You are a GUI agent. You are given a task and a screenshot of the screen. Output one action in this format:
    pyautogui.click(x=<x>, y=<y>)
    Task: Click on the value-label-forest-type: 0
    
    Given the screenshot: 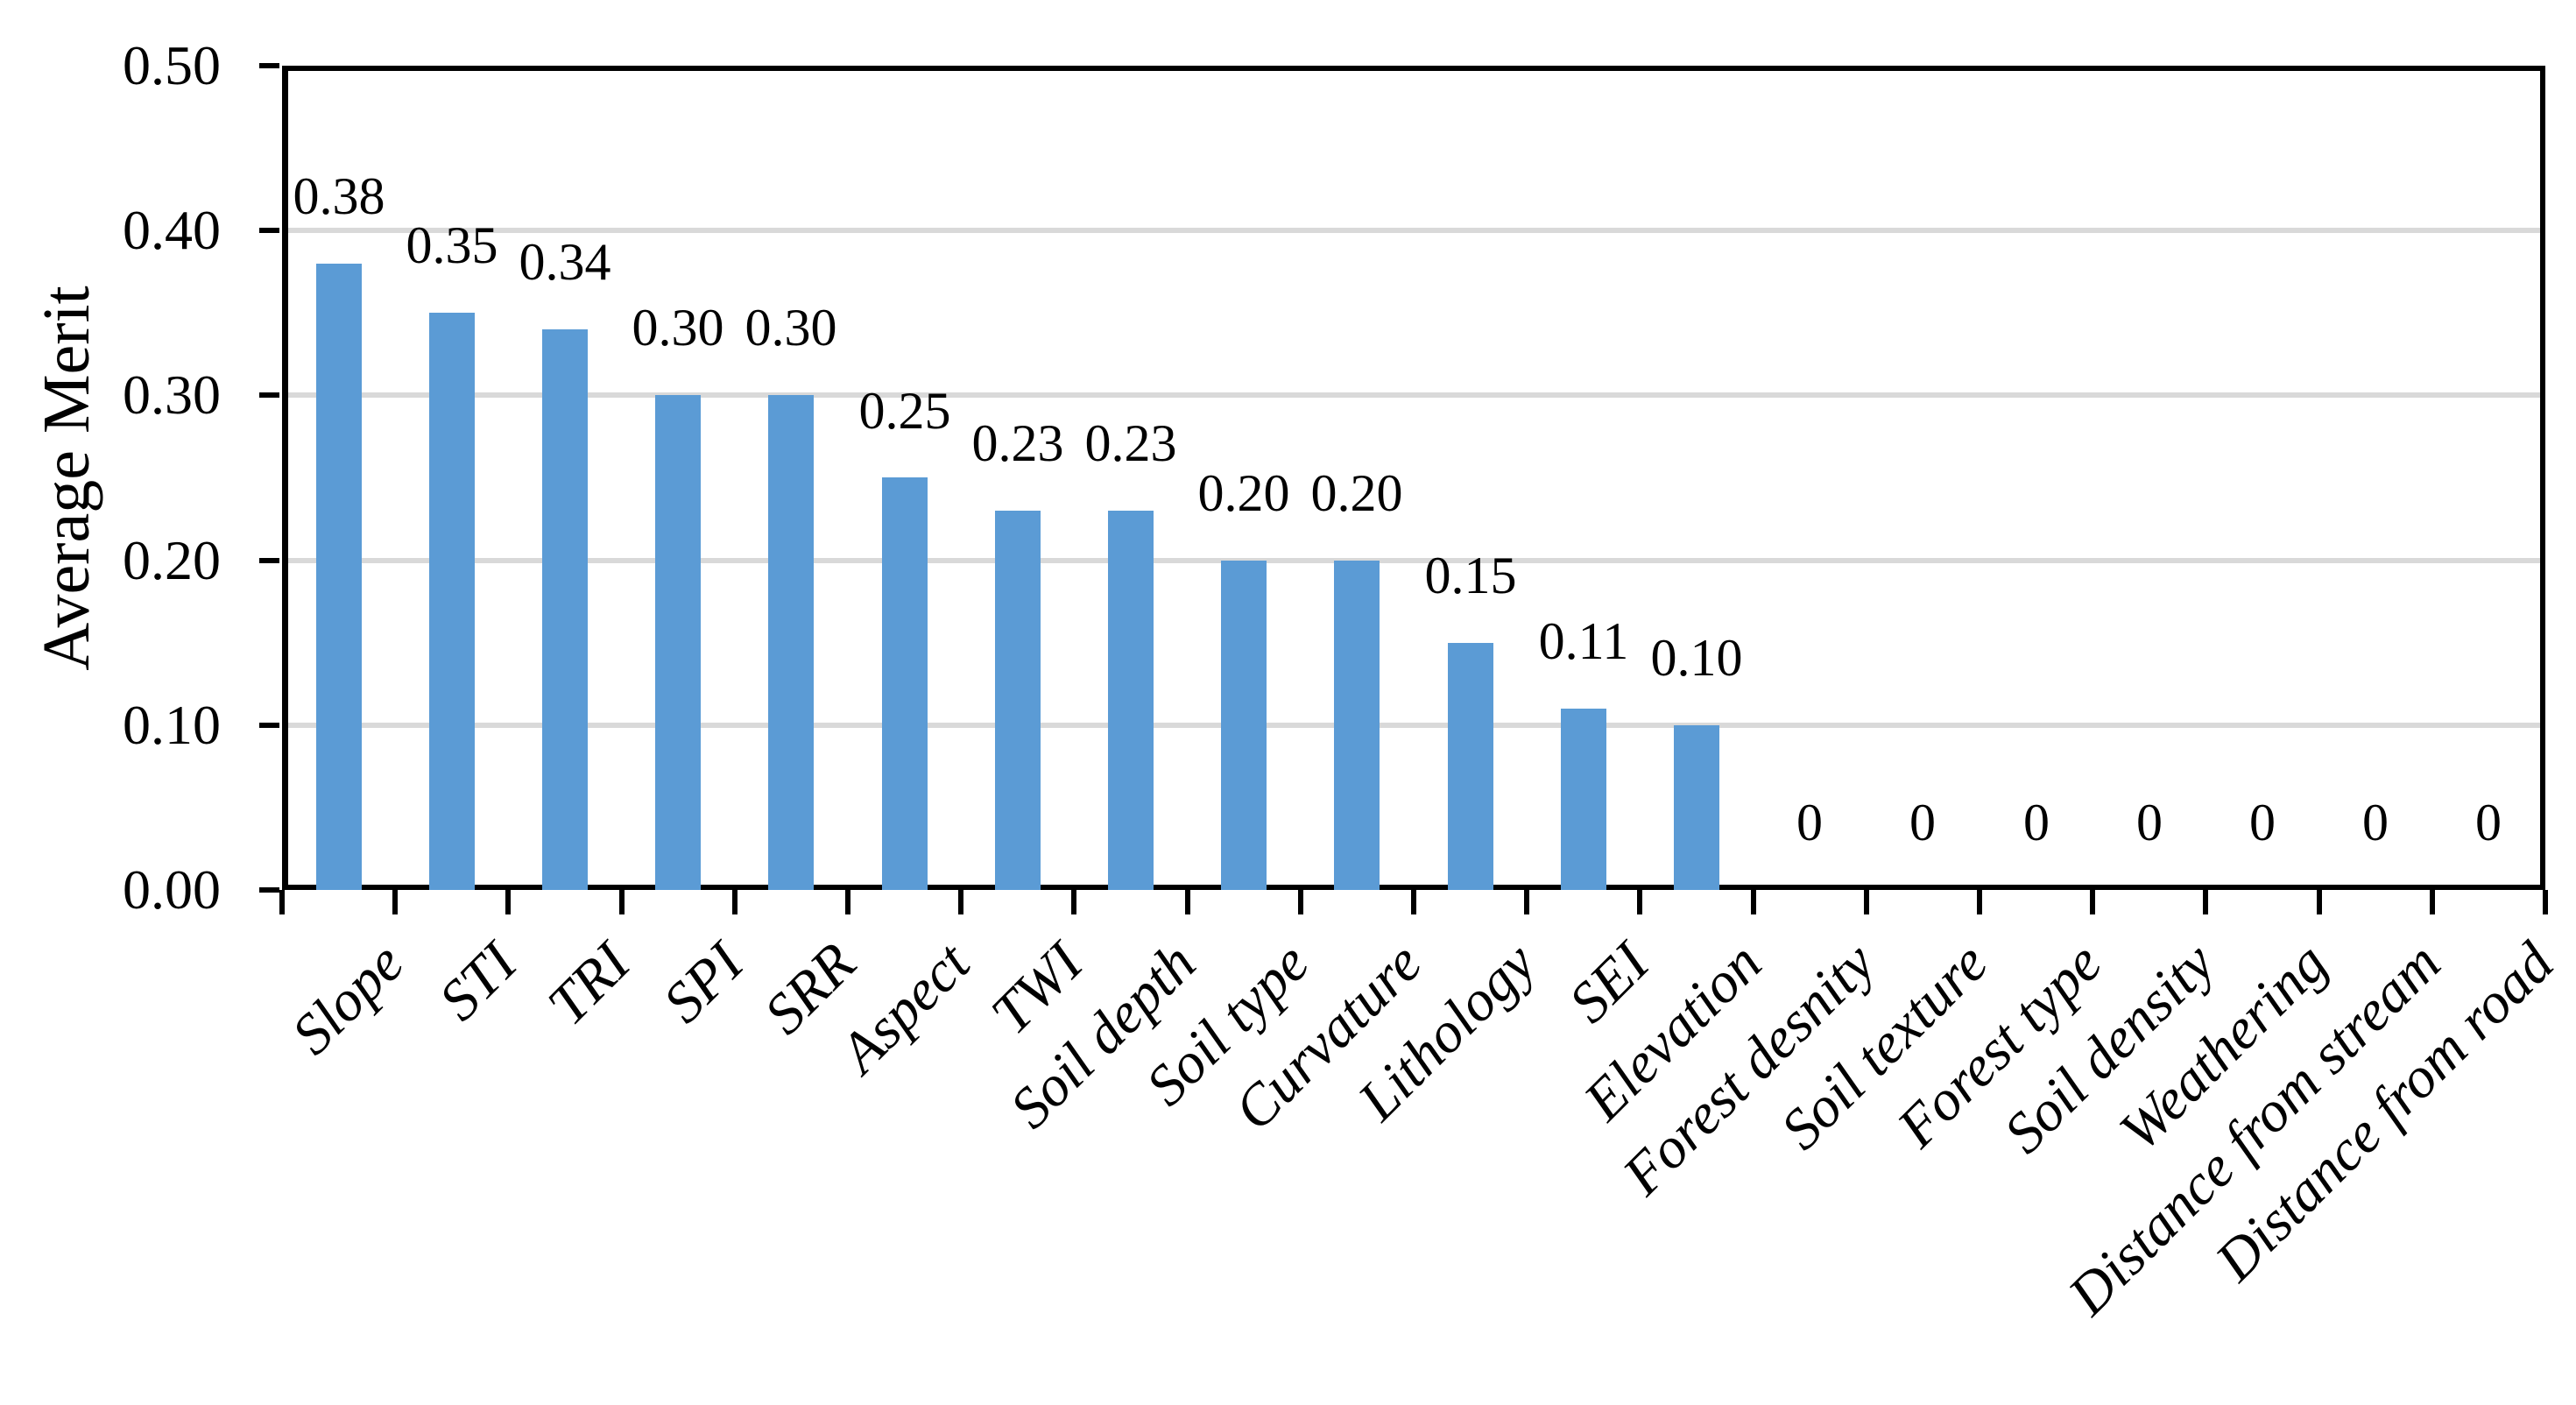 What is the action you would take?
    pyautogui.click(x=2036, y=822)
    